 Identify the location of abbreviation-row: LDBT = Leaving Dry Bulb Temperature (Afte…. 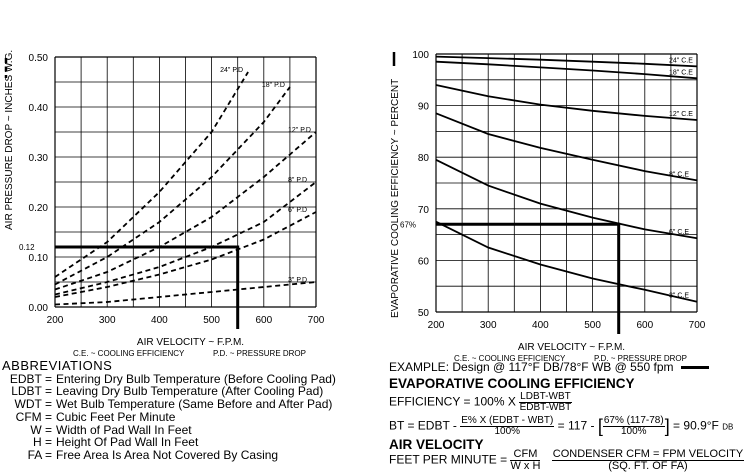
(187, 391).